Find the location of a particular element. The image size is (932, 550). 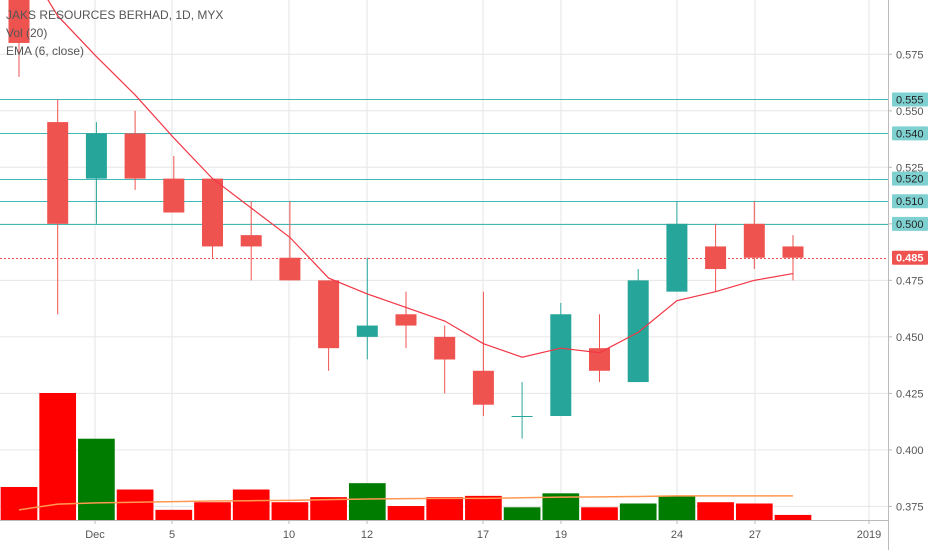

y-tick-label: 0.550 is located at coordinates (910, 112).